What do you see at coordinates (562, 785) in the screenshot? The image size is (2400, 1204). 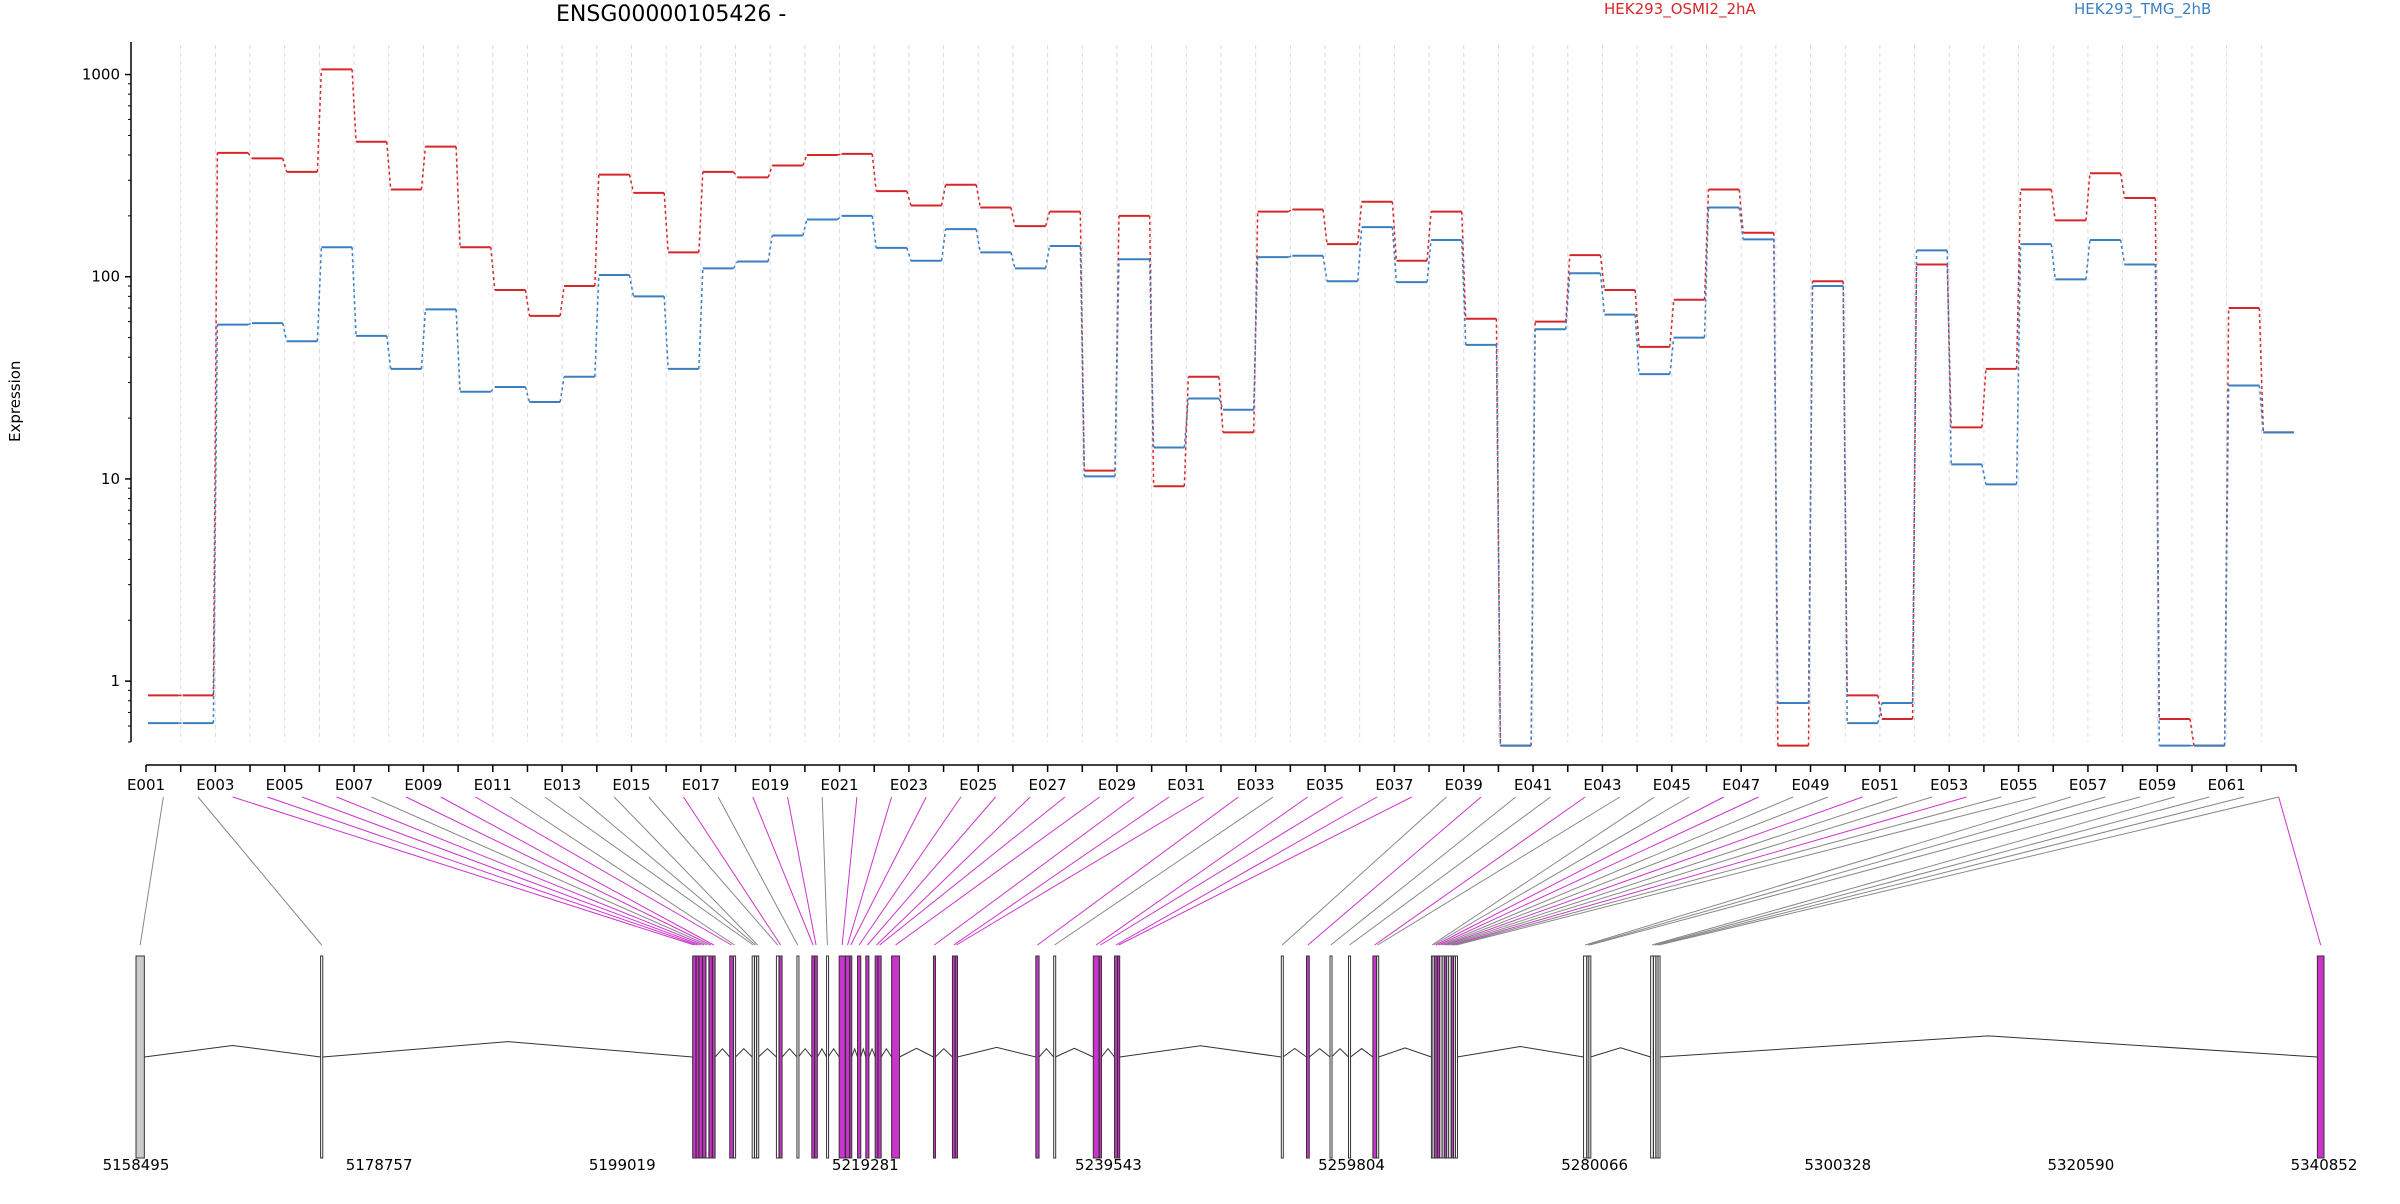 I see `x-tick-label: E013` at bounding box center [562, 785].